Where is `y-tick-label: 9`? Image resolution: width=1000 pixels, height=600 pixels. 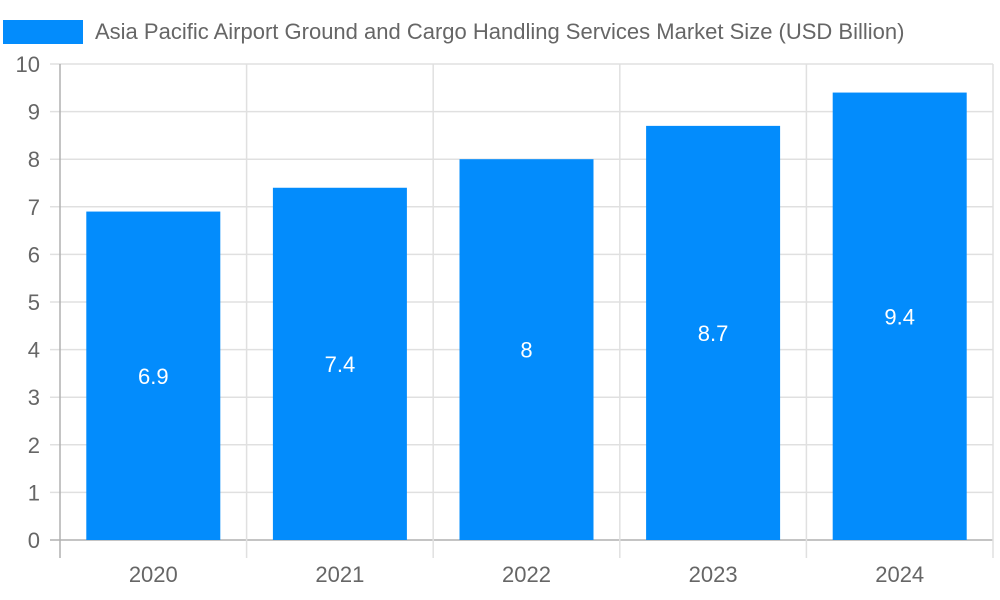
y-tick-label: 9 is located at coordinates (34, 112).